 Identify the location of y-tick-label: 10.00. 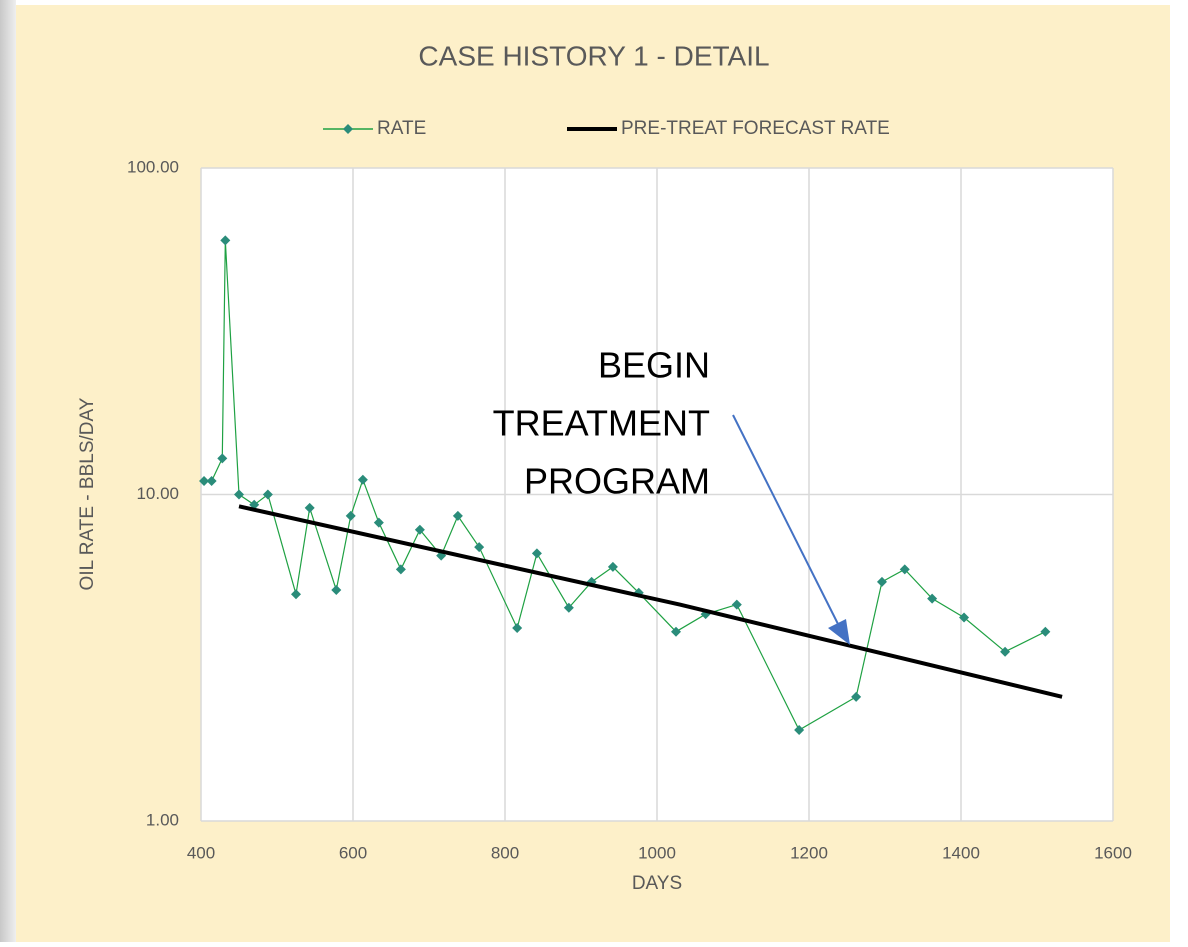
(157, 493).